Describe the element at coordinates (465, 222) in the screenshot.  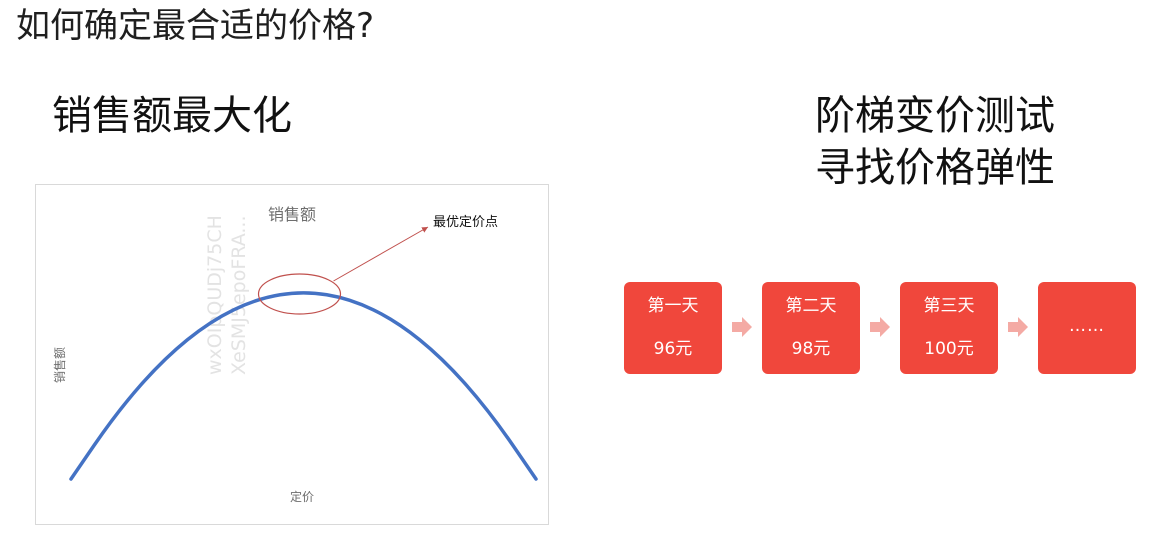
I see `annotation-label: 最优定价点` at that location.